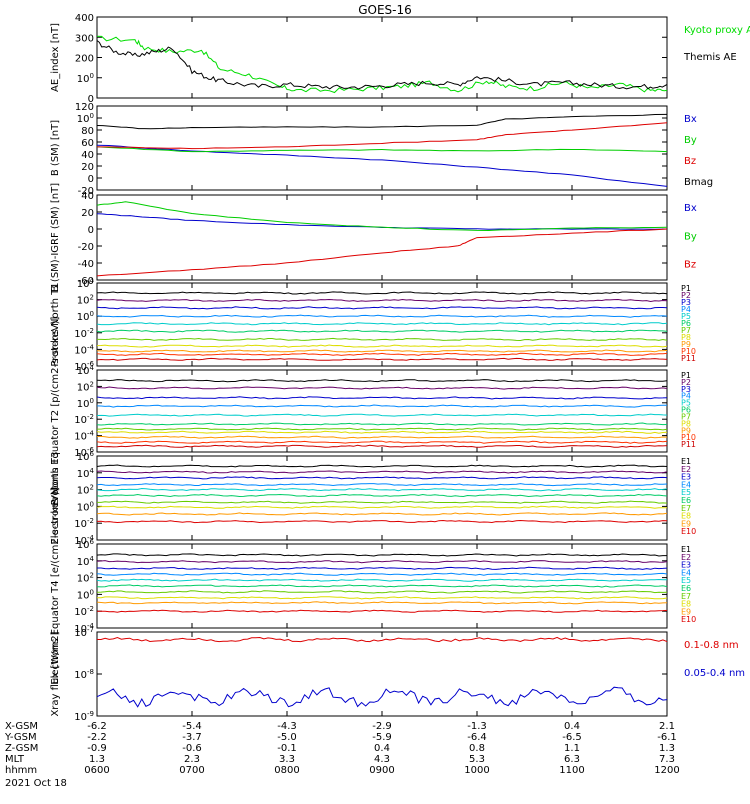  I want to click on legend-entry: Themis AE, so click(710, 57).